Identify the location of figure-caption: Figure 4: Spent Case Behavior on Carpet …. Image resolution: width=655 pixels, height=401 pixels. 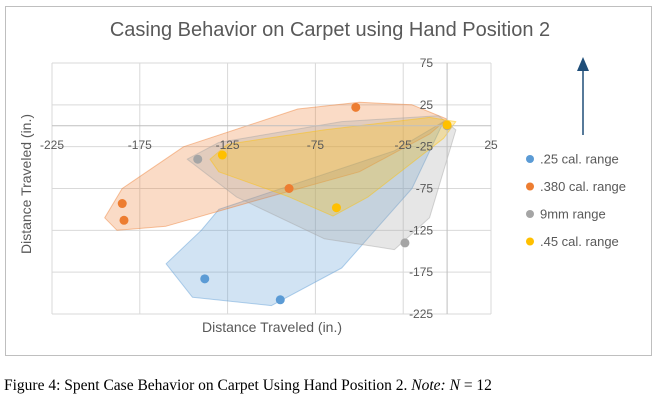
(329, 386).